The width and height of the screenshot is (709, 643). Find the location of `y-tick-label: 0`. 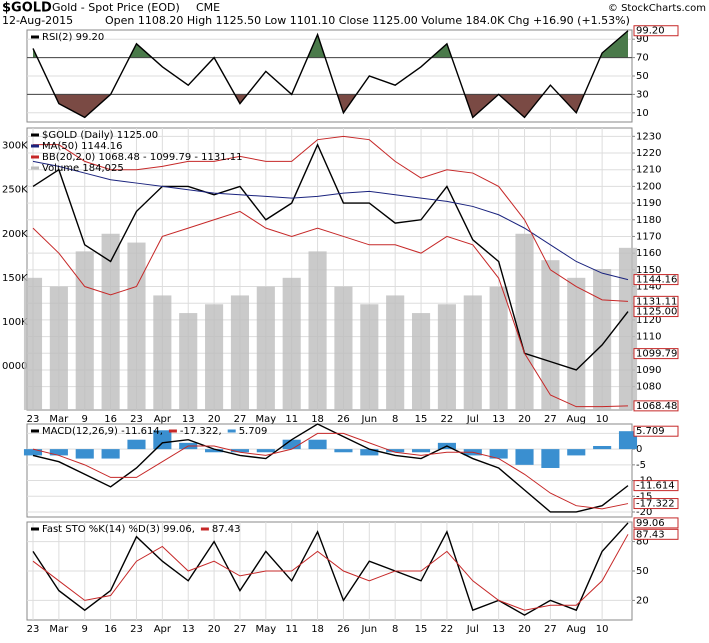

y-tick-label: 0 is located at coordinates (639, 449).